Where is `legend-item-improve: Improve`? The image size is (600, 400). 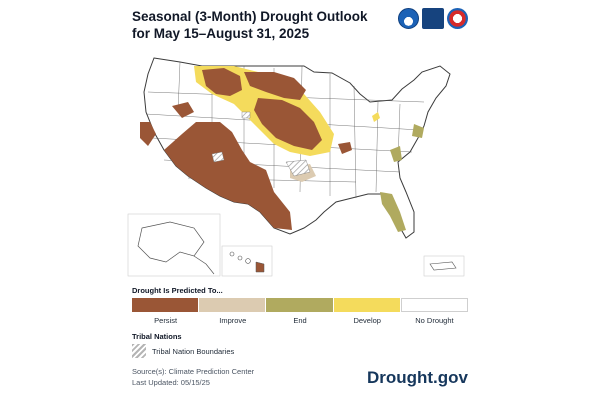 legend-item-improve: Improve is located at coordinates (233, 311).